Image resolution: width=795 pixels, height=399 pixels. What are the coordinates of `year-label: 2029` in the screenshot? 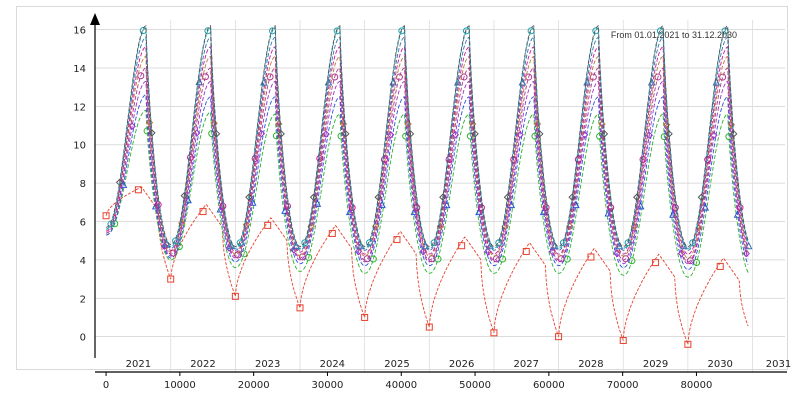 It's located at (655, 364).